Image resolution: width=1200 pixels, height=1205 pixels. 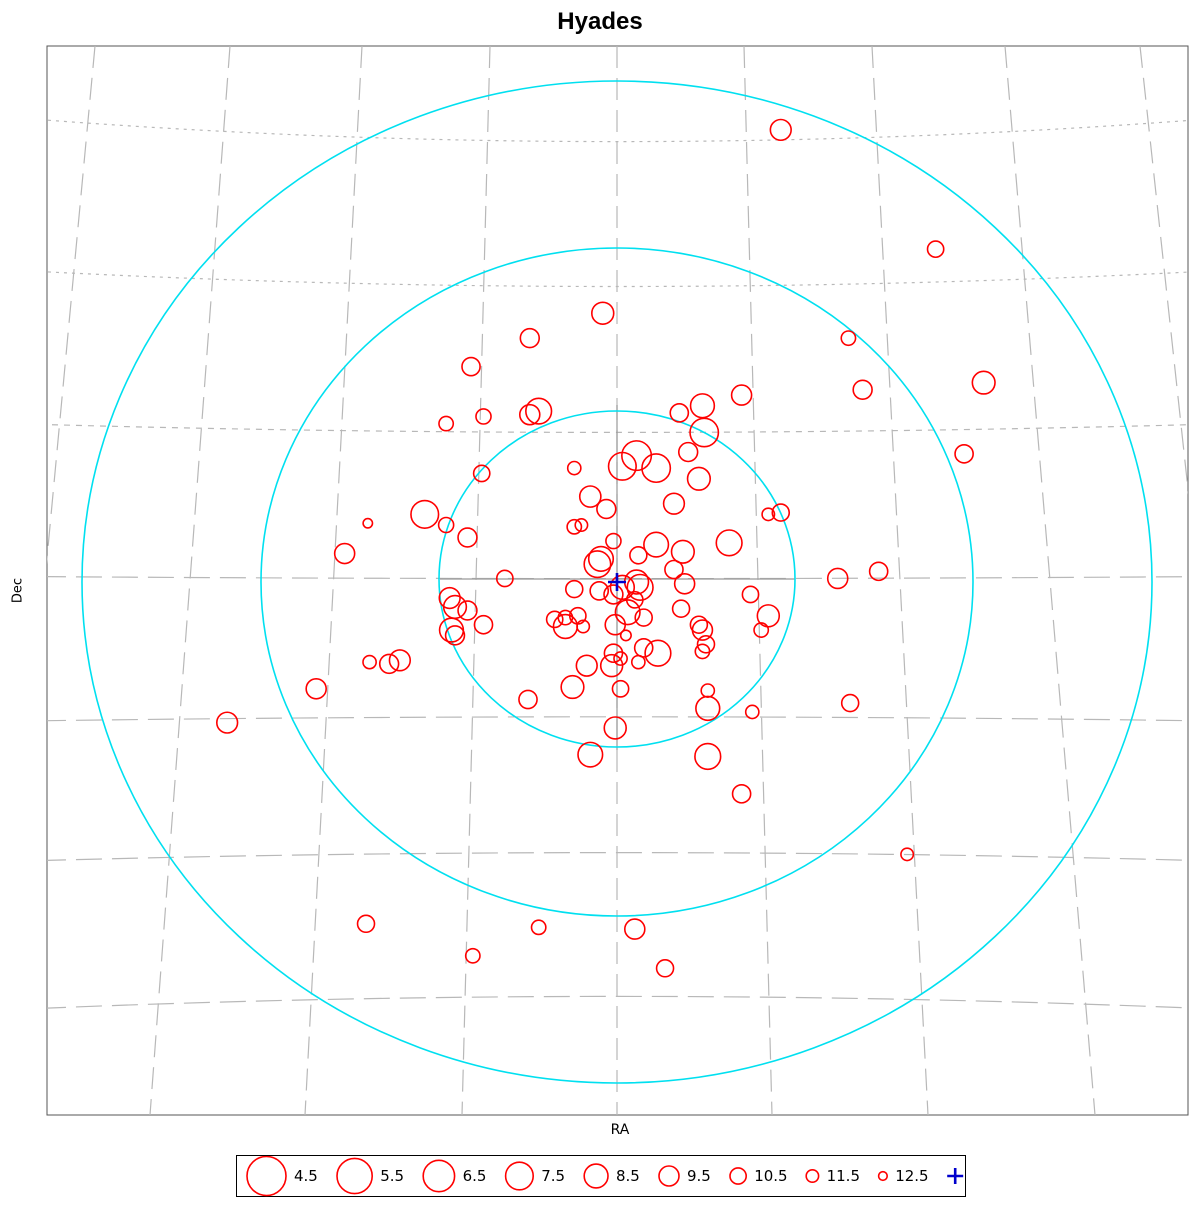 I want to click on legend-label: 9.5, so click(x=699, y=1176).